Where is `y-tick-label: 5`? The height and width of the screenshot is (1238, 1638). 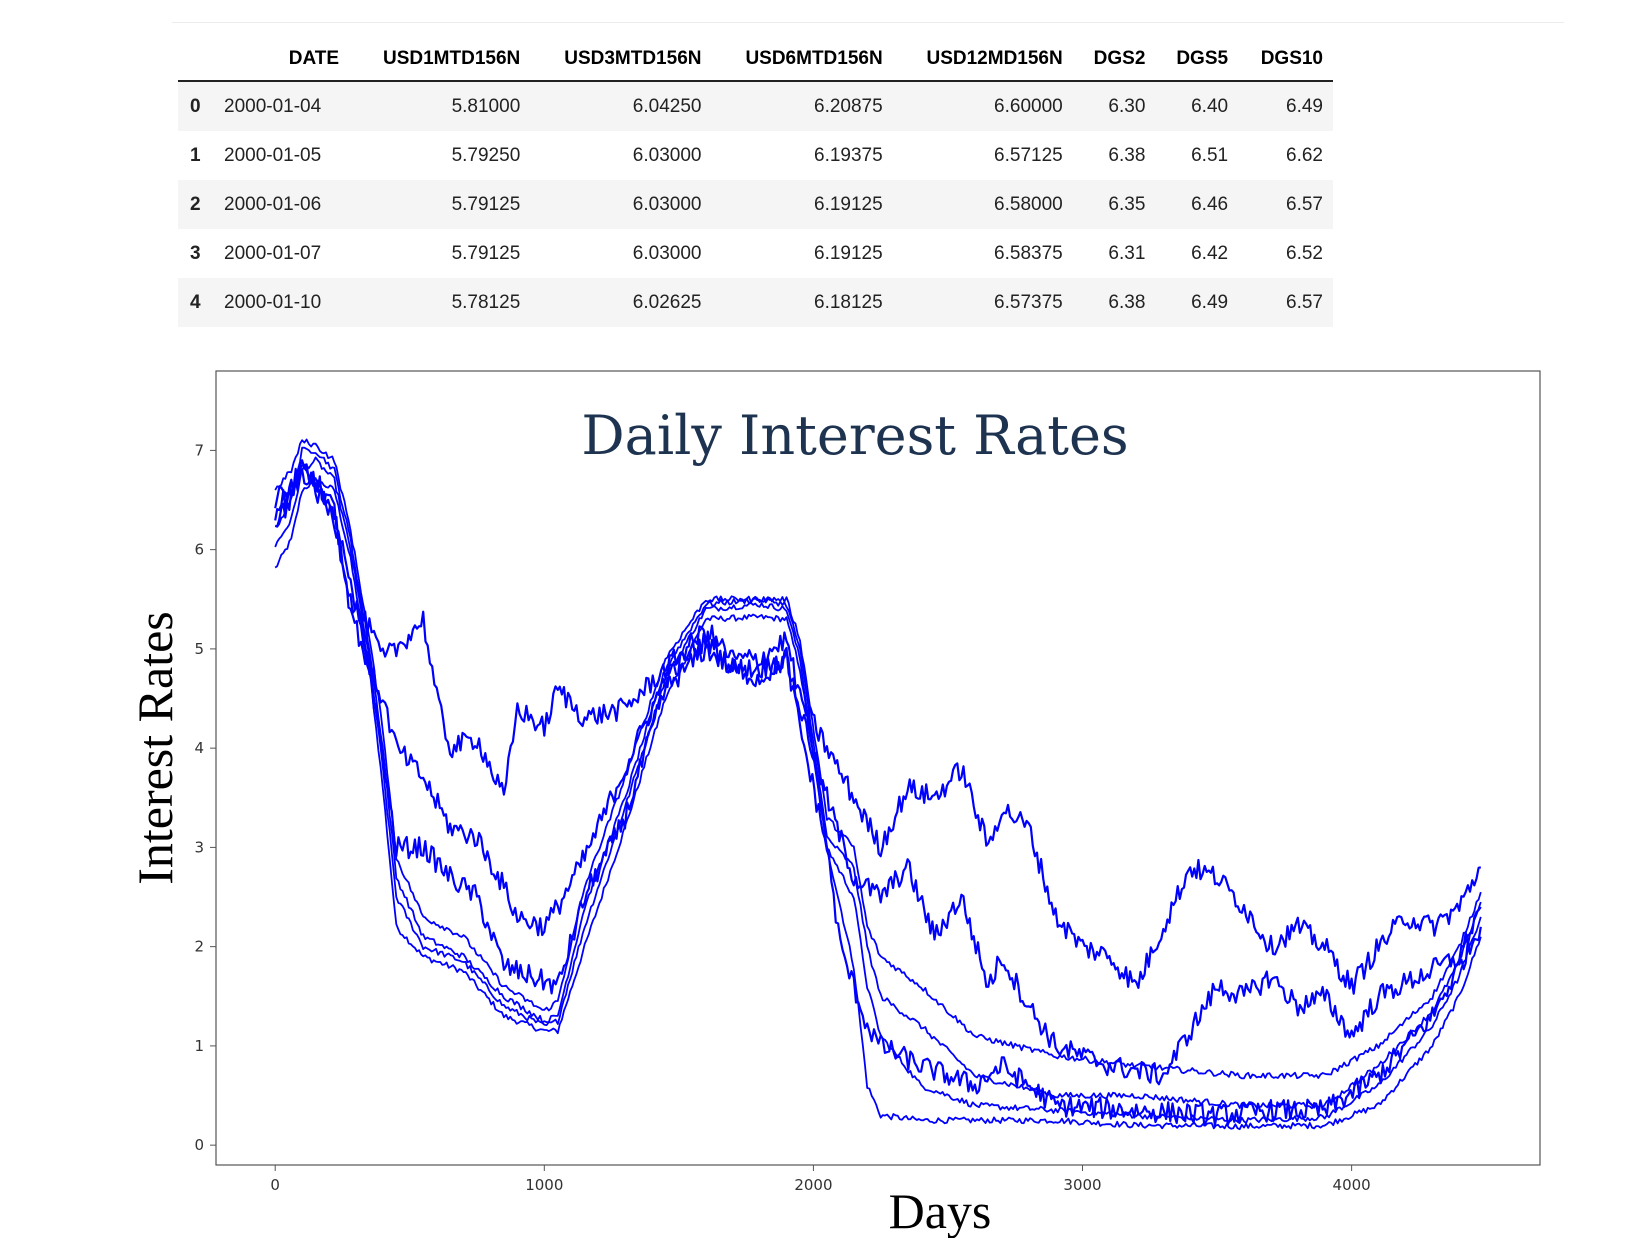 y-tick-label: 5 is located at coordinates (199, 649).